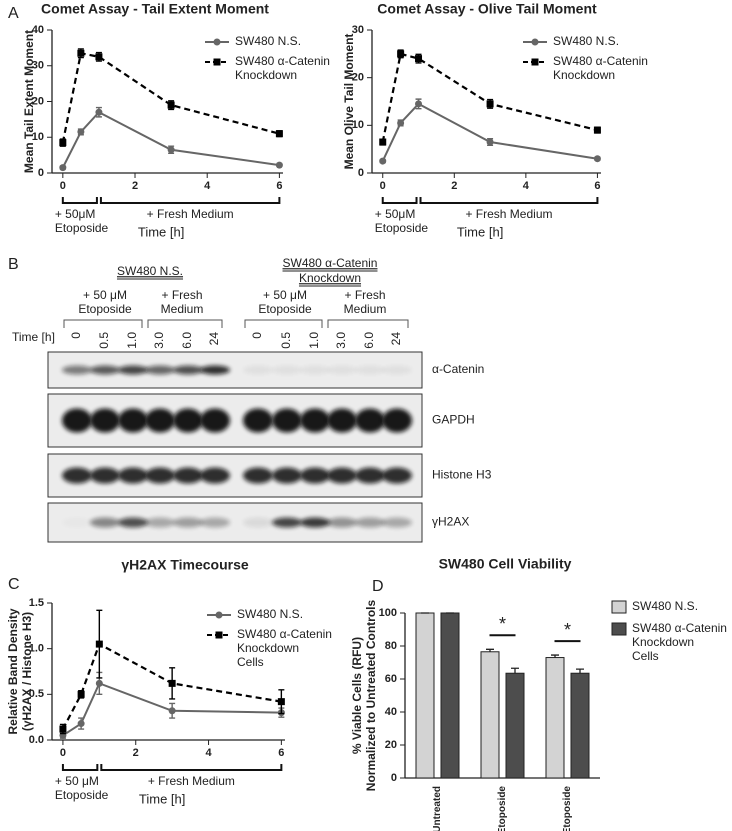 The height and width of the screenshot is (831, 732). What do you see at coordinates (63, 753) in the screenshot?
I see `x-tick-label: 0` at bounding box center [63, 753].